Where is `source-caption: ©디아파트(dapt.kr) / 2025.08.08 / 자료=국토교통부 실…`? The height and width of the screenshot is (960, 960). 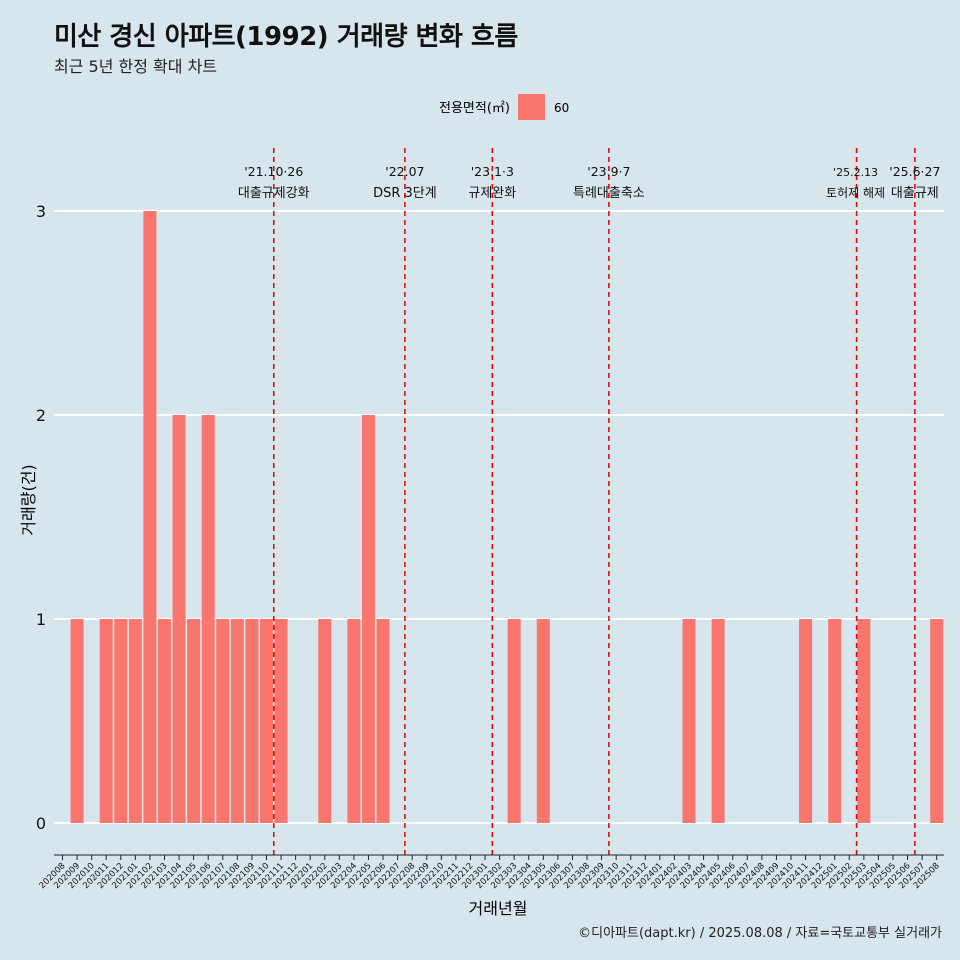 source-caption: ©디아파트(dapt.kr) / 2025.08.08 / 자료=국토교통부 실… is located at coordinates (760, 933).